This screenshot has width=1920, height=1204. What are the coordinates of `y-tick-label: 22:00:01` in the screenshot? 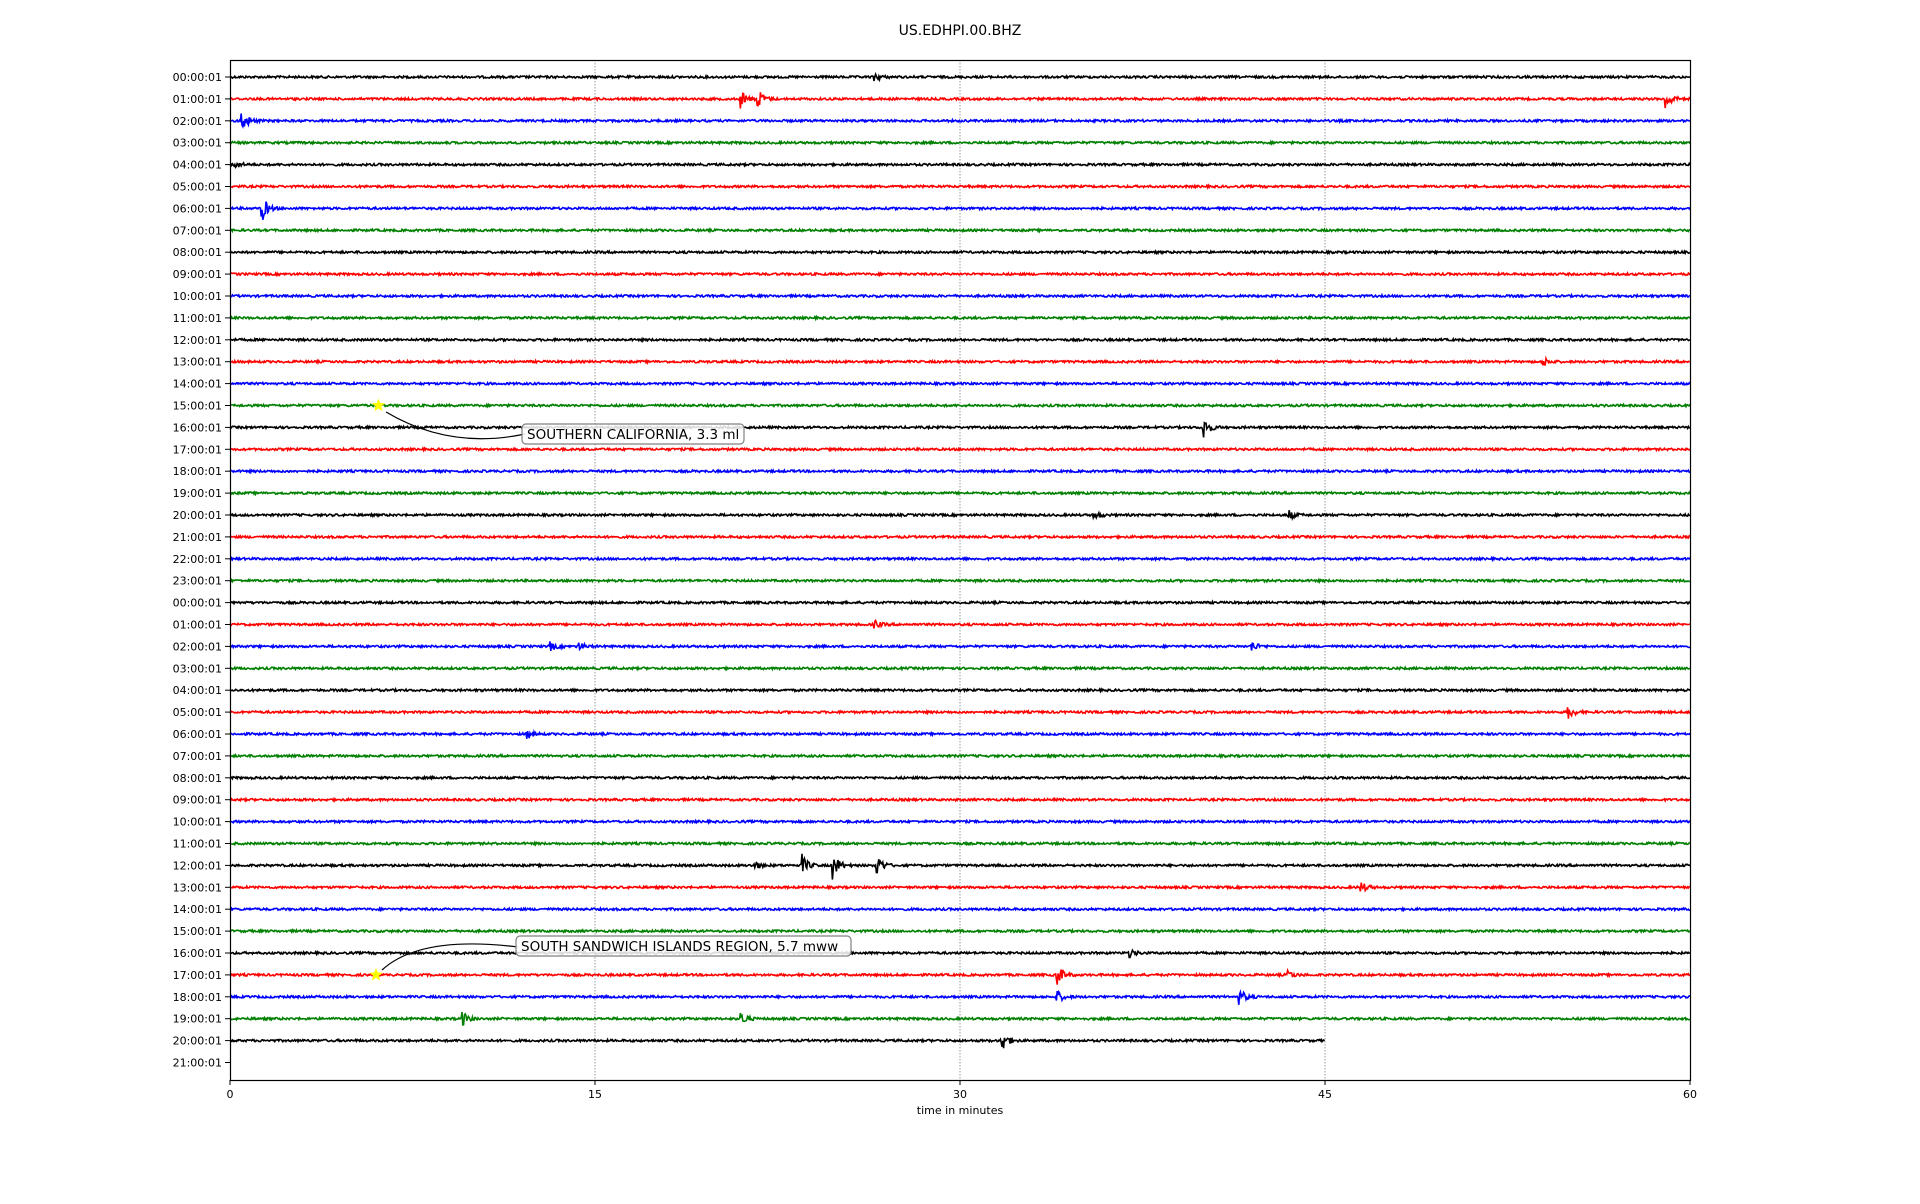 It's located at (197, 559).